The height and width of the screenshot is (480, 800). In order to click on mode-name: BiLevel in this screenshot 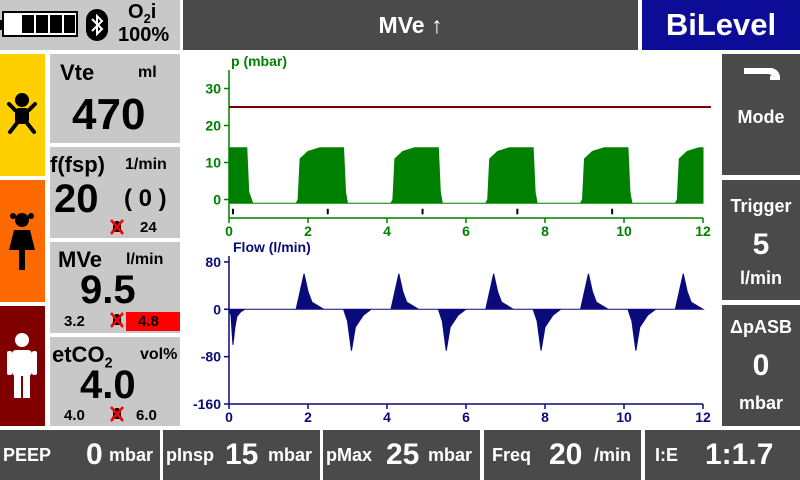, I will do `click(721, 24)`.